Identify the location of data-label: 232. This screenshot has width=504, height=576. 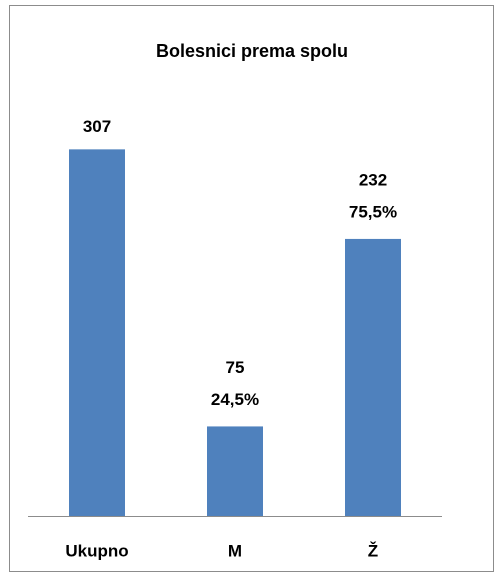
(373, 179).